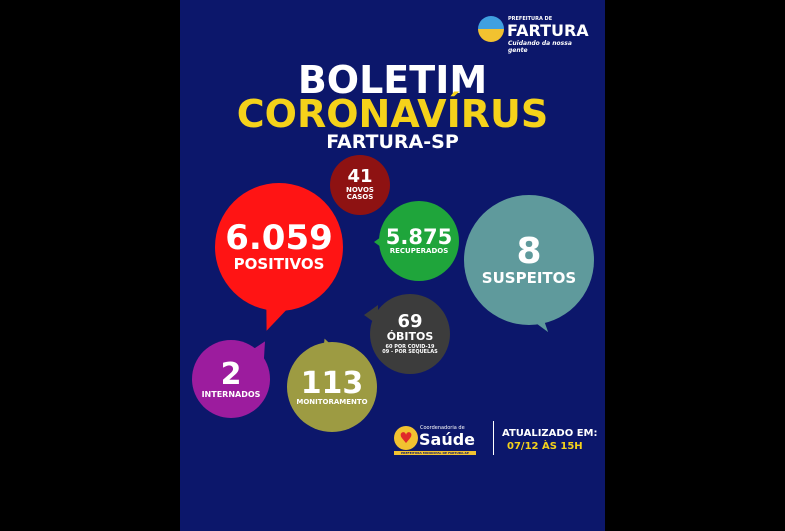  I want to click on suspeitos-label: SUSPEITOS, so click(529, 278).